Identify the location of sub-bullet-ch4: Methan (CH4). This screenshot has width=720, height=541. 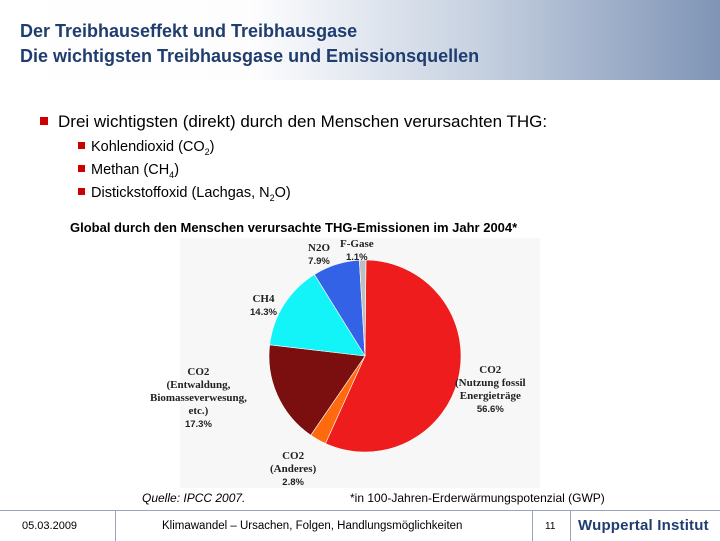
(128, 171).